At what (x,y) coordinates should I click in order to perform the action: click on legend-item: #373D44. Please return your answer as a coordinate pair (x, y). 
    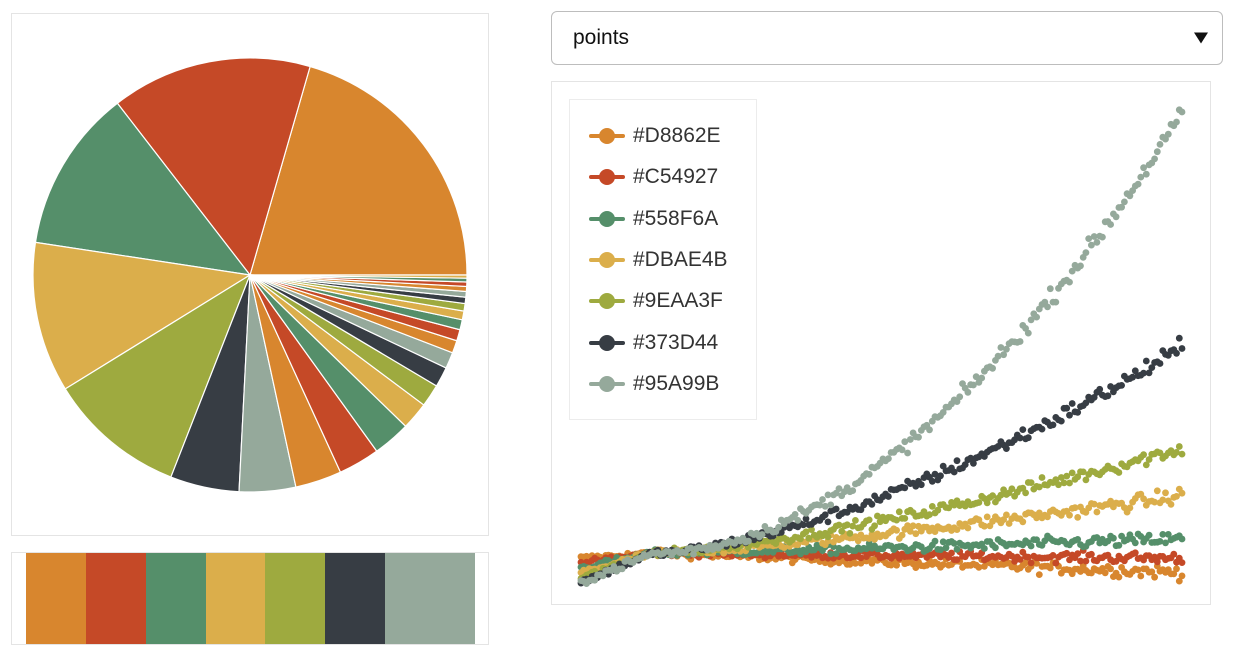
    Looking at the image, I should click on (653, 343).